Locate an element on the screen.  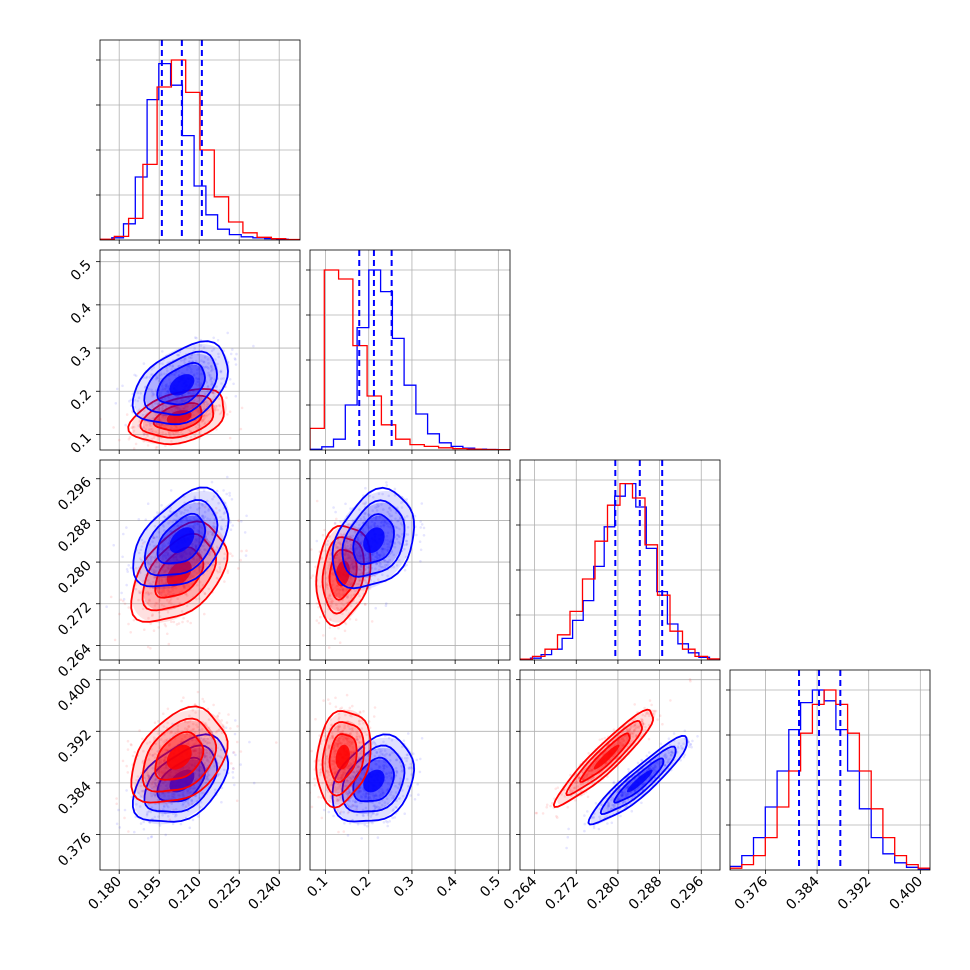
panel-frame is located at coordinates (200, 140).